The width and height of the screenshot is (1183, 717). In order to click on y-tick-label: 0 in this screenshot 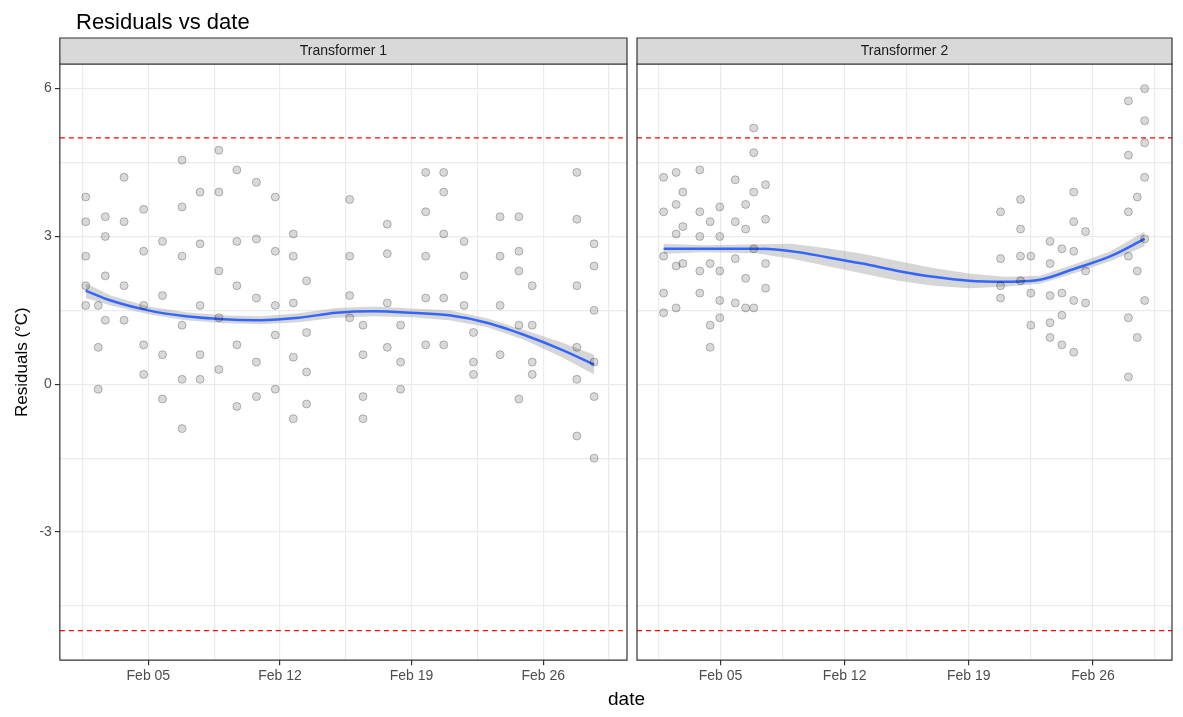, I will do `click(48, 383)`.